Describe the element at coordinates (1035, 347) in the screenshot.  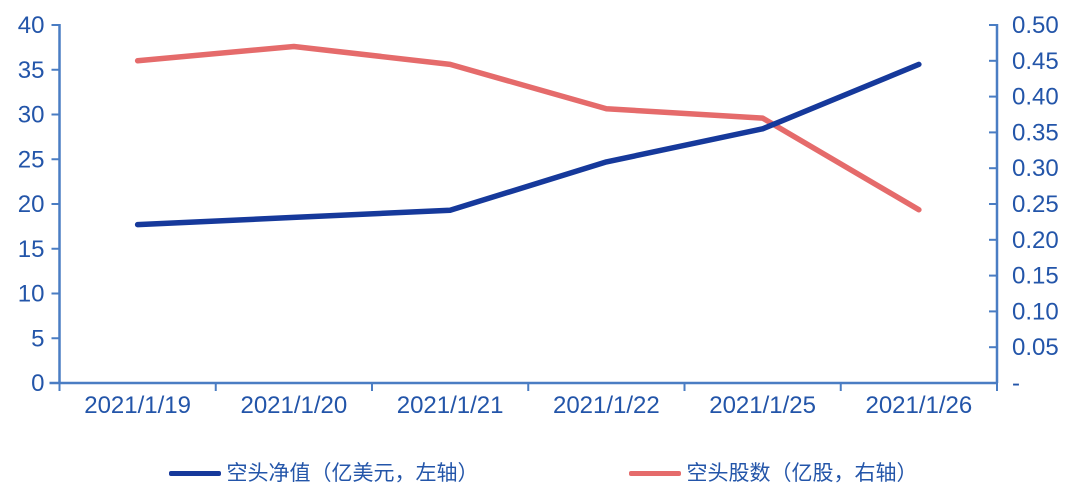
I see `right-axis-tick-label: 0.05` at that location.